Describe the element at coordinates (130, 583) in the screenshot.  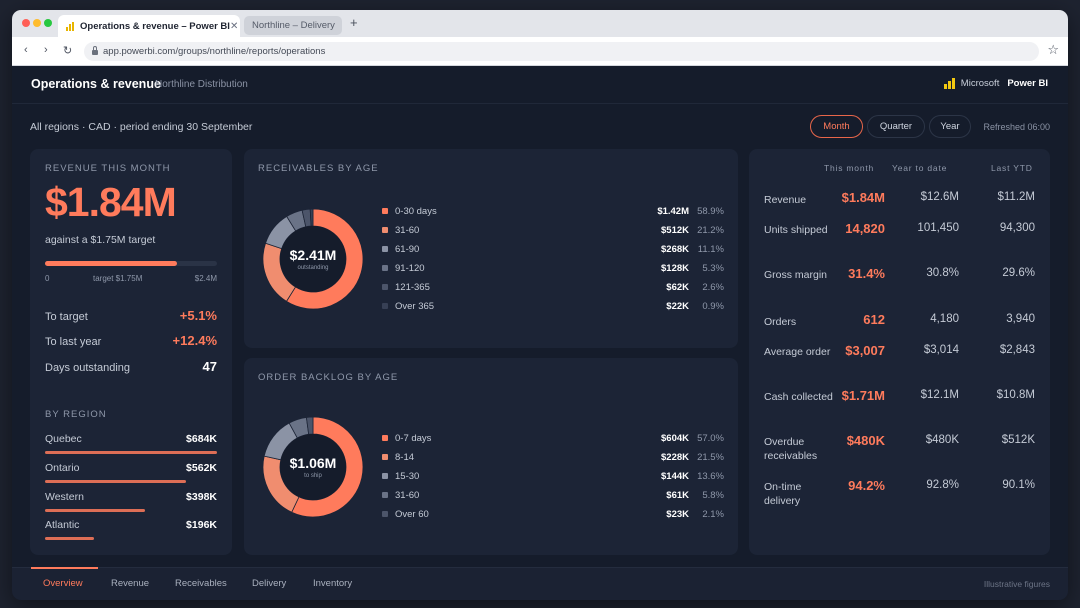
I see `tab-revenue: Revenue` at that location.